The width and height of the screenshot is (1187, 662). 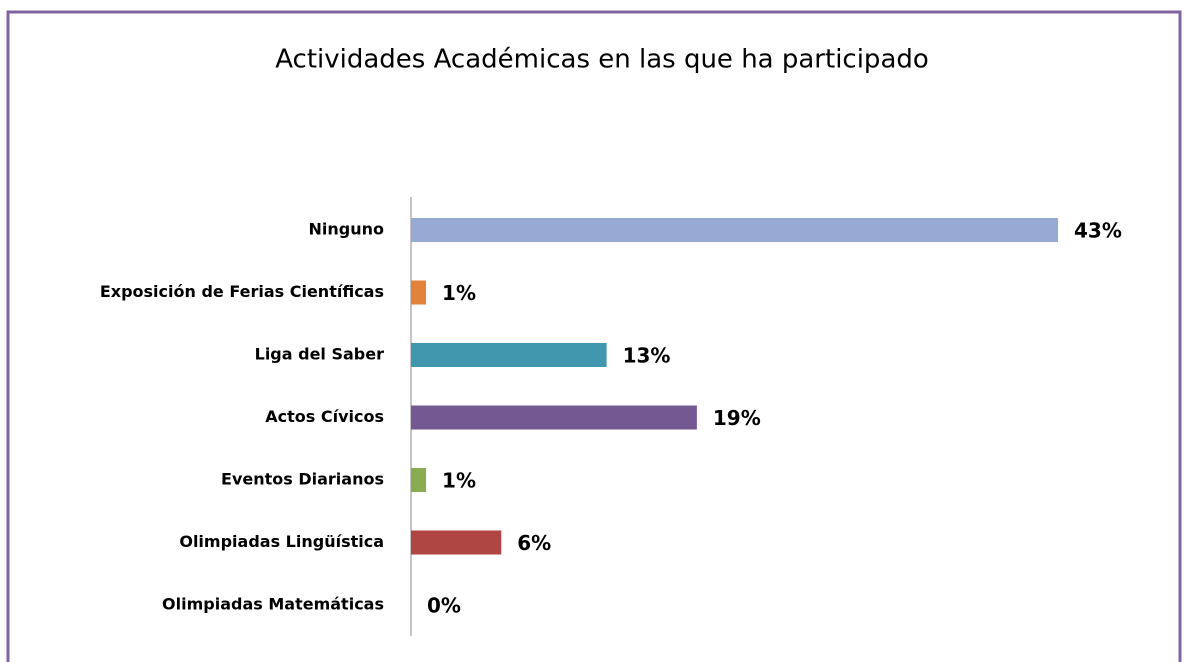 I want to click on category-label: Olimpiadas Lingüística, so click(x=281, y=541).